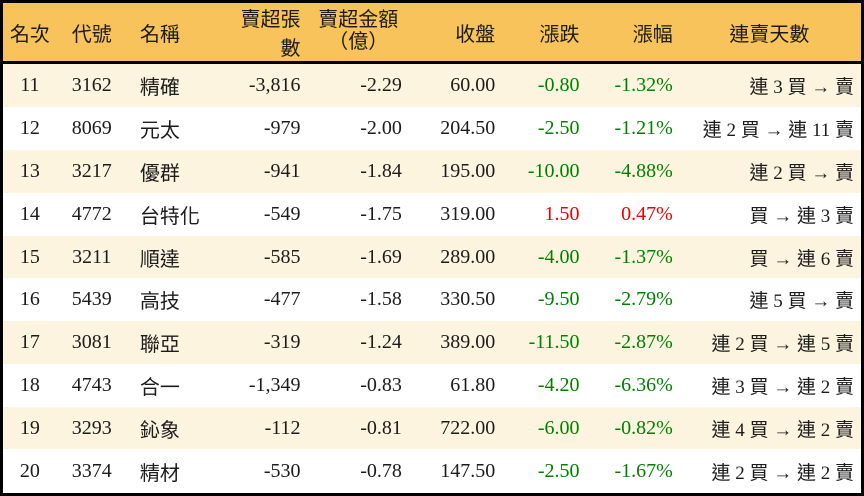  I want to click on col-header-change: 漲跌, so click(542, 32).